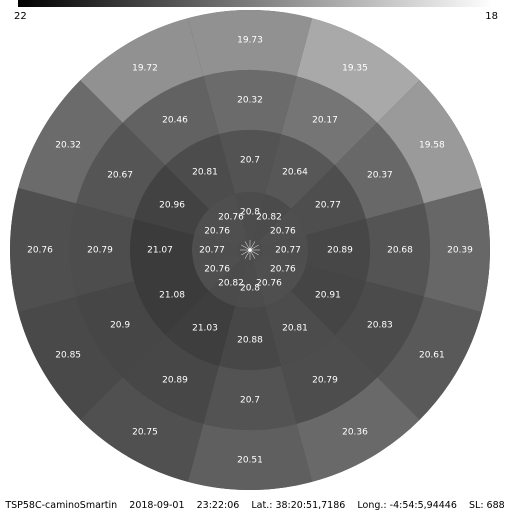  What do you see at coordinates (355, 69) in the screenshot?
I see `ring-4-value-1: 19.35` at bounding box center [355, 69].